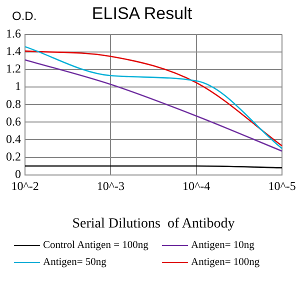  What do you see at coordinates (13, 156) in the screenshot?
I see `y-tick-label: 0.2` at bounding box center [13, 156].